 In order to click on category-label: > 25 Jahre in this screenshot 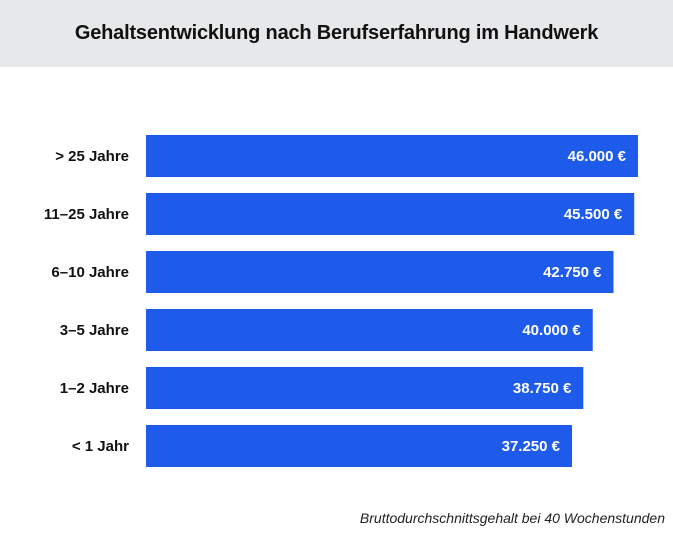, I will do `click(92, 156)`.